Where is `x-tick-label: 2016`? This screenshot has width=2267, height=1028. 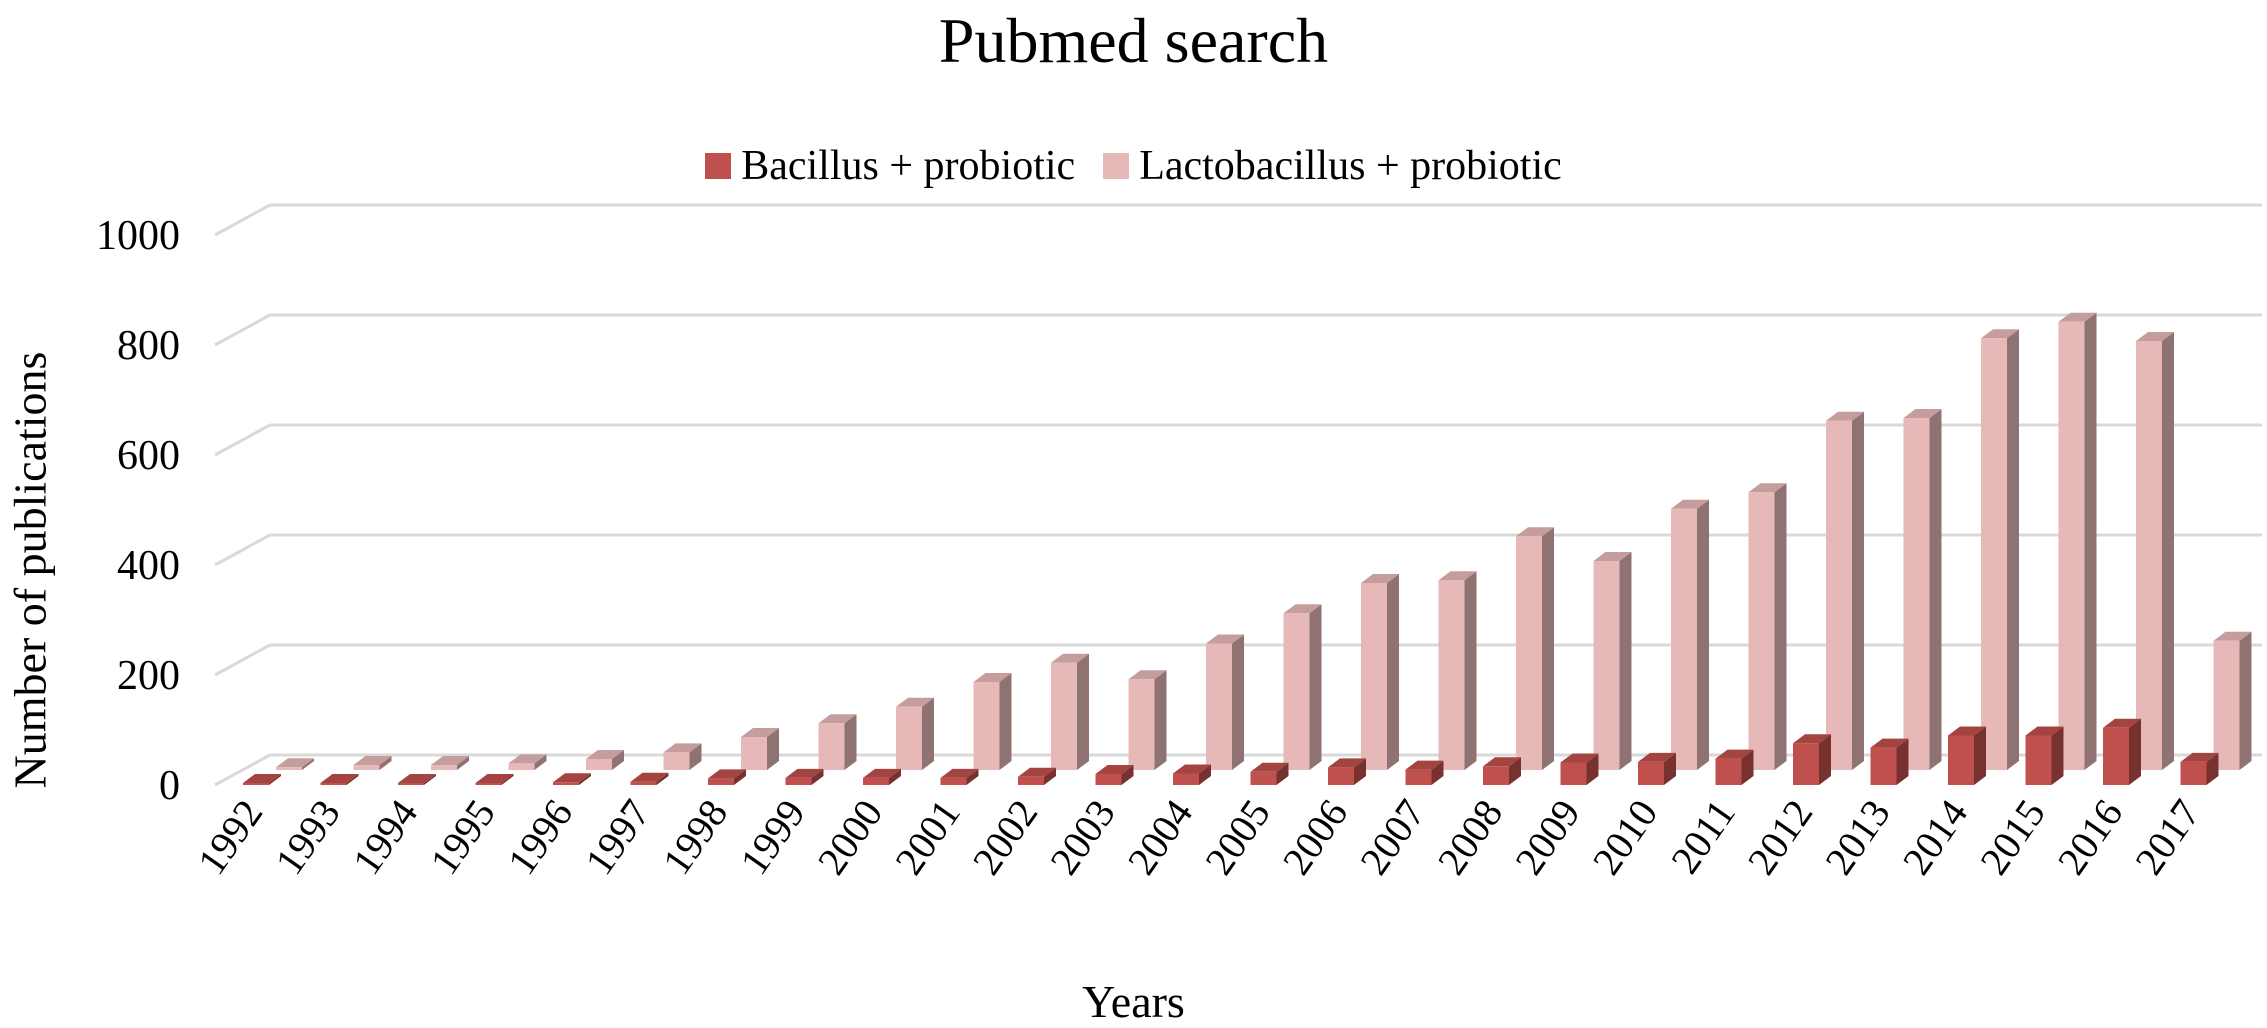
x-tick-label: 2016 is located at coordinates (2090, 836).